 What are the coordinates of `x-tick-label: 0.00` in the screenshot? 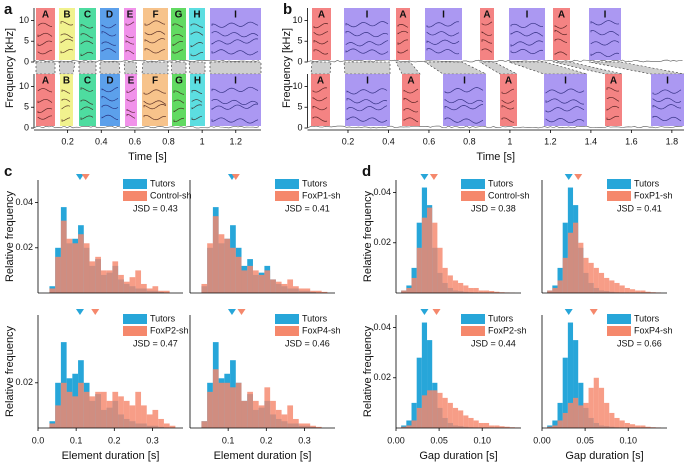 It's located at (396, 440).